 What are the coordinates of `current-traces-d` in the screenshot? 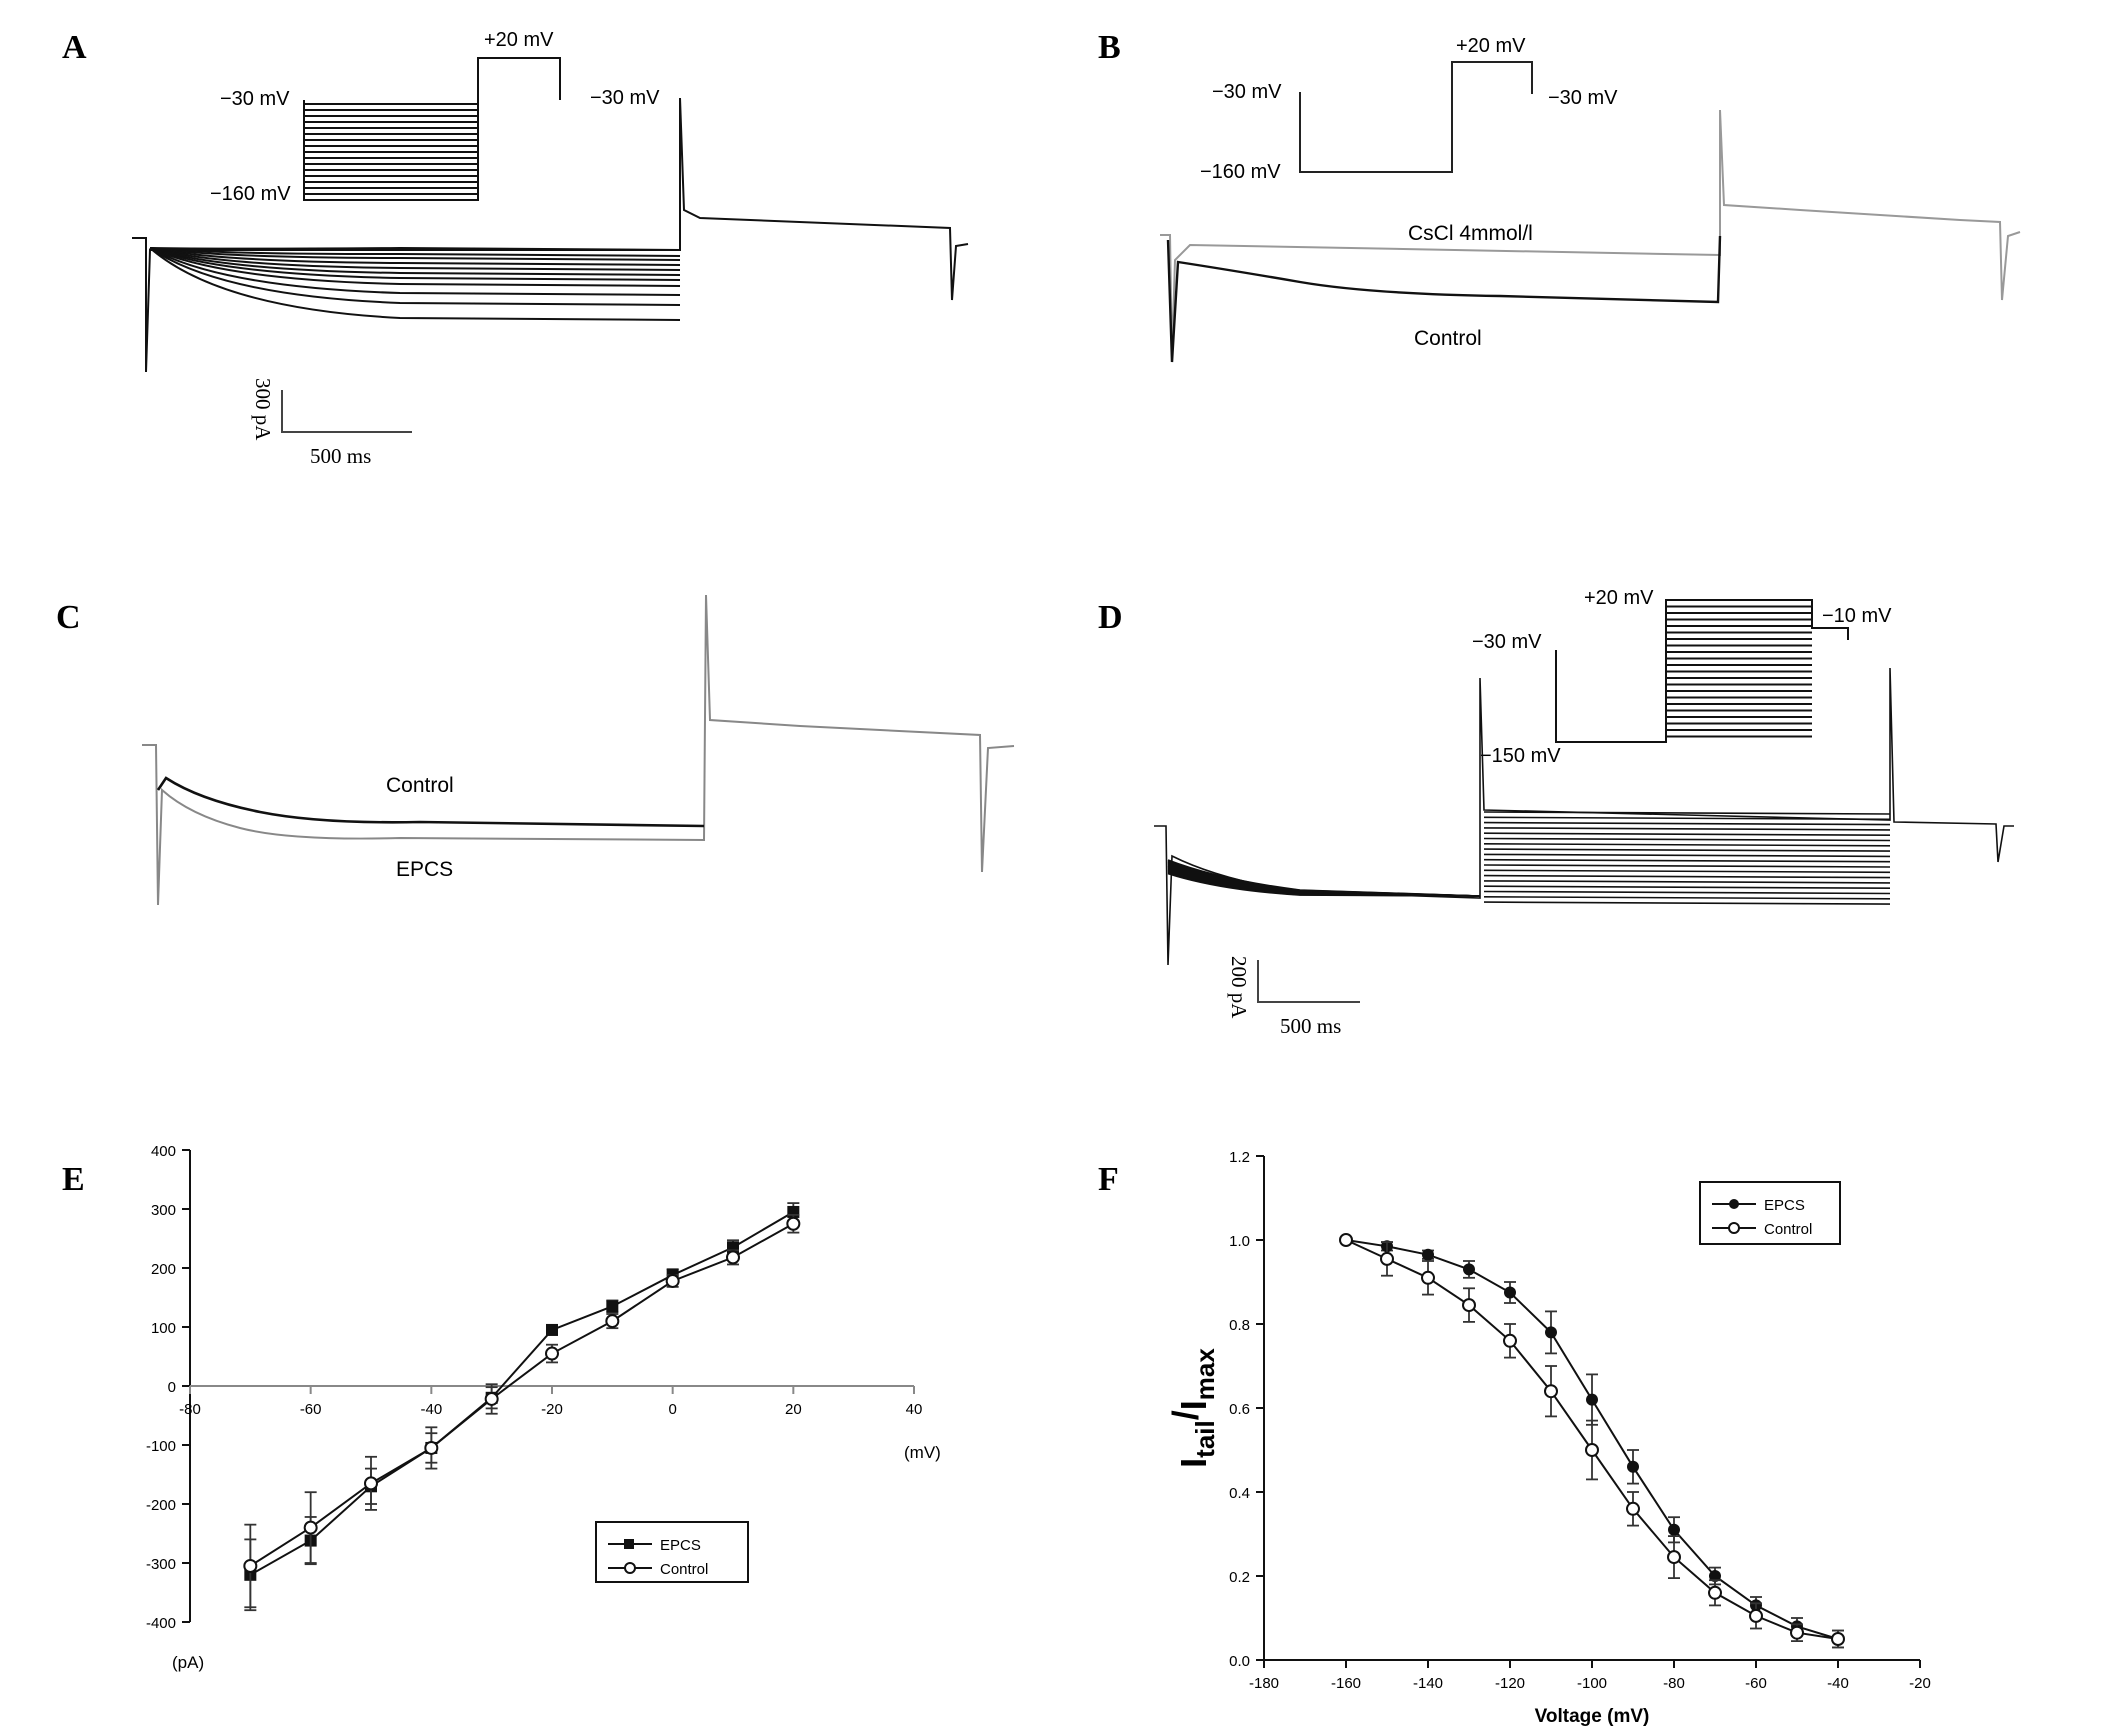 It's located at (1584, 816).